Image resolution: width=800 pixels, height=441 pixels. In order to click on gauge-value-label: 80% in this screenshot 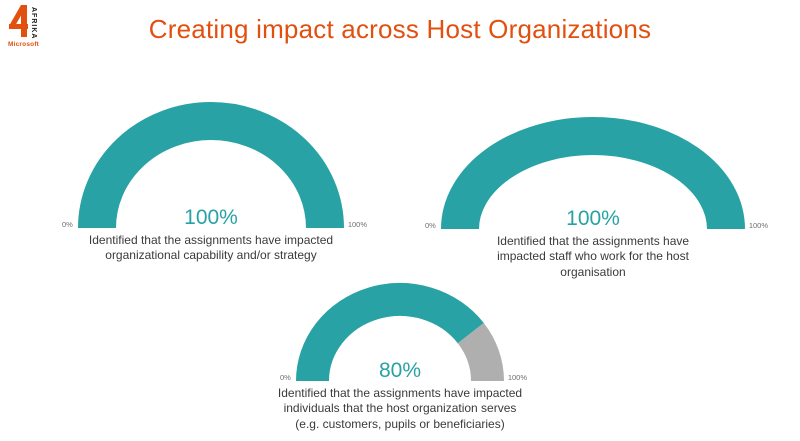, I will do `click(400, 370)`.